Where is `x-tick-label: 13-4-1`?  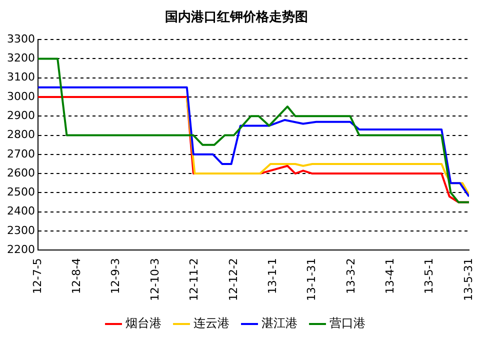
x-tick-label: 13-4-1 is located at coordinates (389, 276).